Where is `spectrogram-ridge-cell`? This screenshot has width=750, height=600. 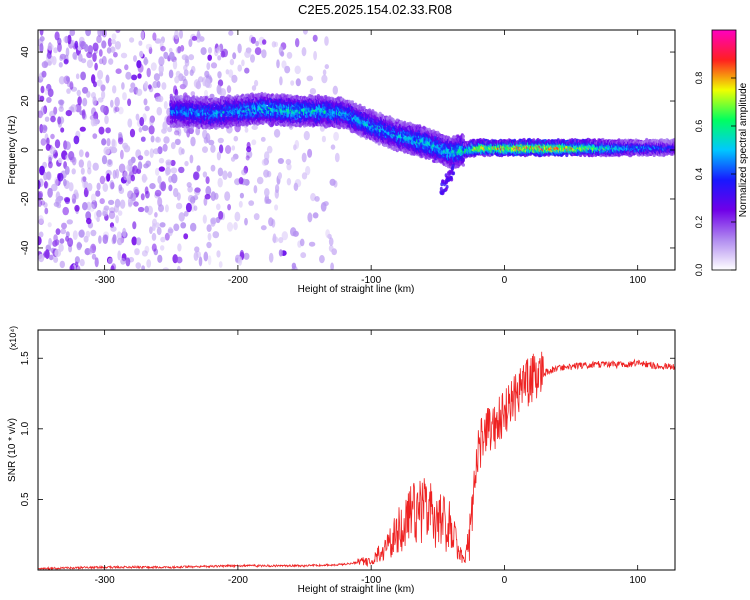
spectrogram-ridge-cell is located at coordinates (463, 165).